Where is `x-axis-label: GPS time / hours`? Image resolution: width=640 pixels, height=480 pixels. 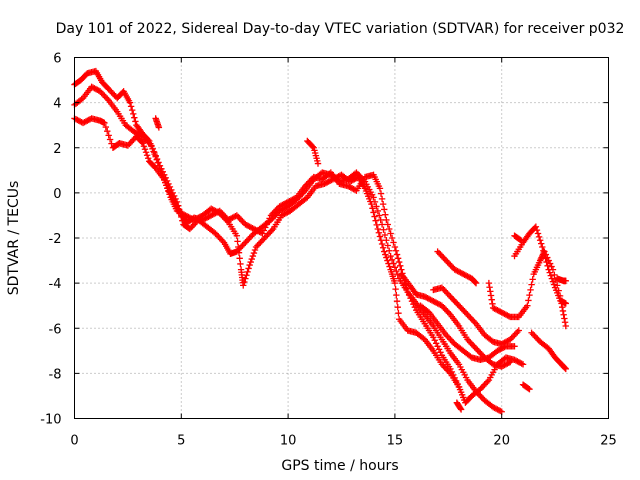
x-axis-label: GPS time / hours is located at coordinates (339, 466).